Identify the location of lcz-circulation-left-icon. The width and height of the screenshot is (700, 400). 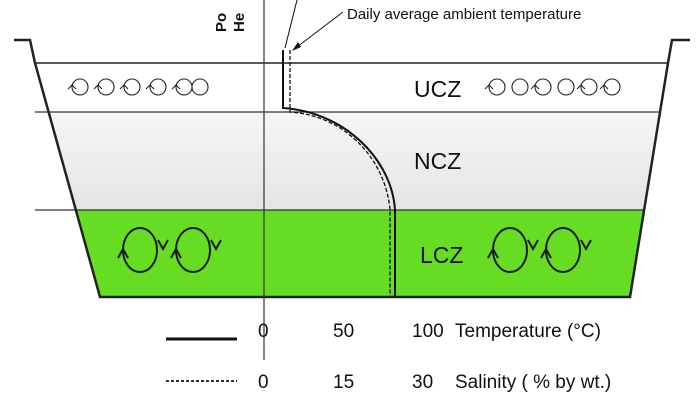
(169, 250).